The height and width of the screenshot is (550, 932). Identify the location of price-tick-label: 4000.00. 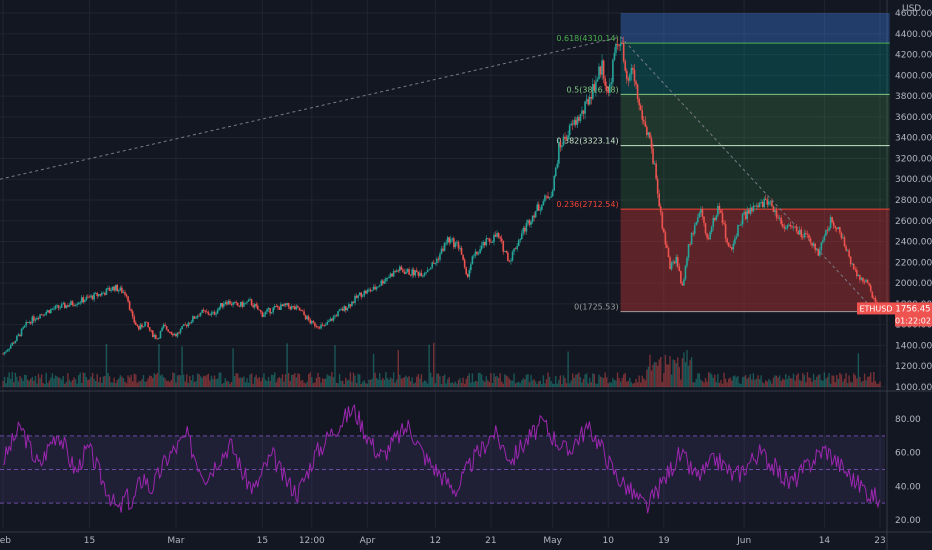
(913, 76).